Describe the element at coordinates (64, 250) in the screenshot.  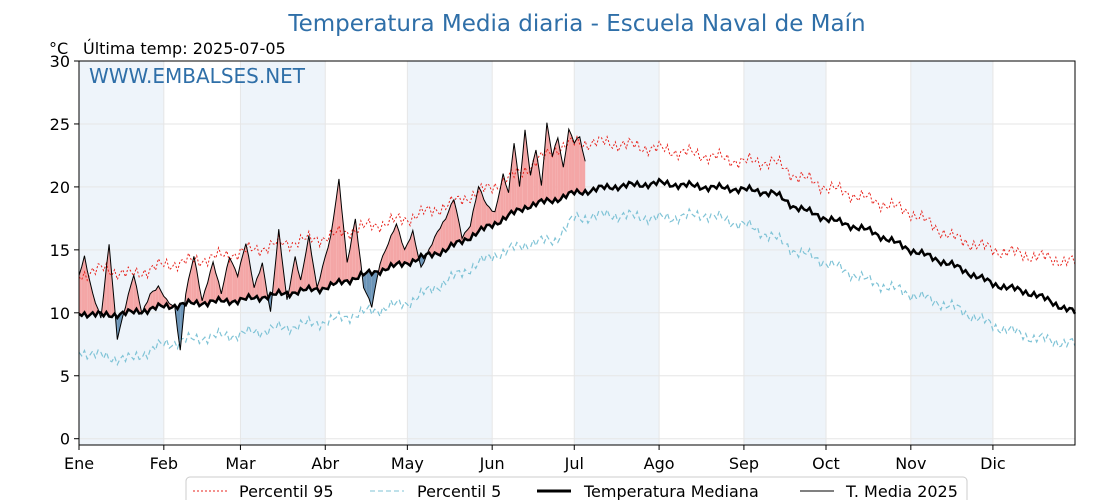
I see `y-axis-ticks: 0 5 10 15 20 25 30` at that location.